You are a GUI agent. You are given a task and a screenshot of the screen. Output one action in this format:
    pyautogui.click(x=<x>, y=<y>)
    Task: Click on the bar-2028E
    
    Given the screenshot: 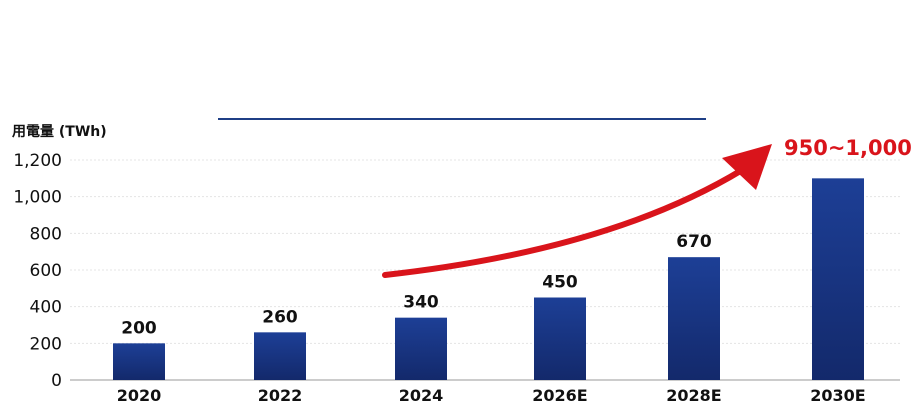 What is the action you would take?
    pyautogui.click(x=694, y=318)
    